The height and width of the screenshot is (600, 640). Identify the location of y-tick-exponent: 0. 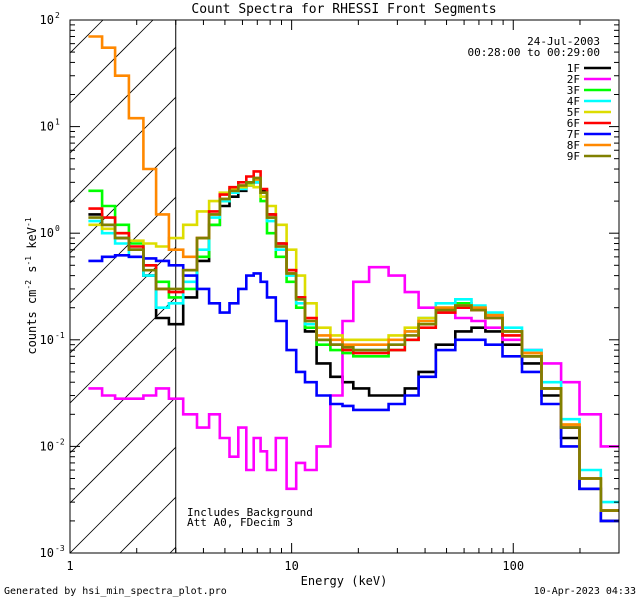
(57, 228).